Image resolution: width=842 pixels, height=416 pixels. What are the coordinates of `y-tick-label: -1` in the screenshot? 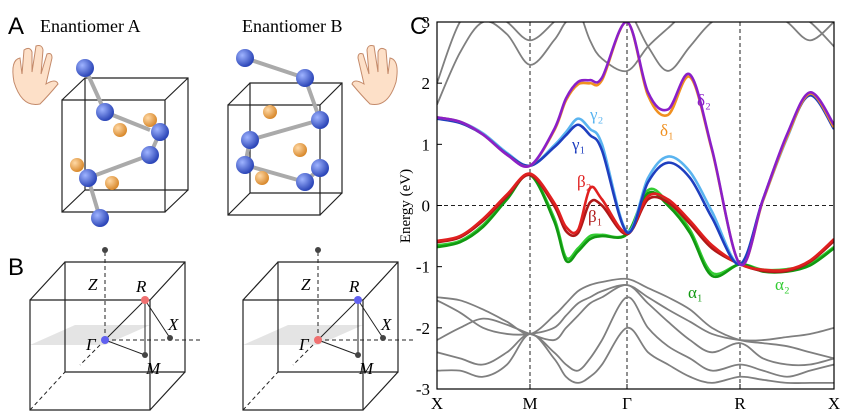 It's located at (423, 267).